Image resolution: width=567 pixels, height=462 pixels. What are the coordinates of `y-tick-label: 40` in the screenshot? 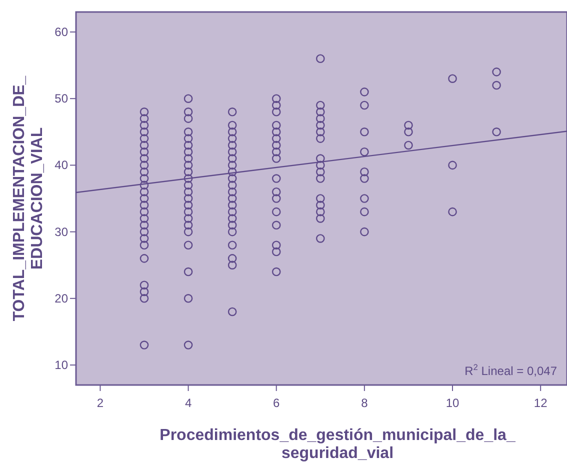 It's located at (61, 165).